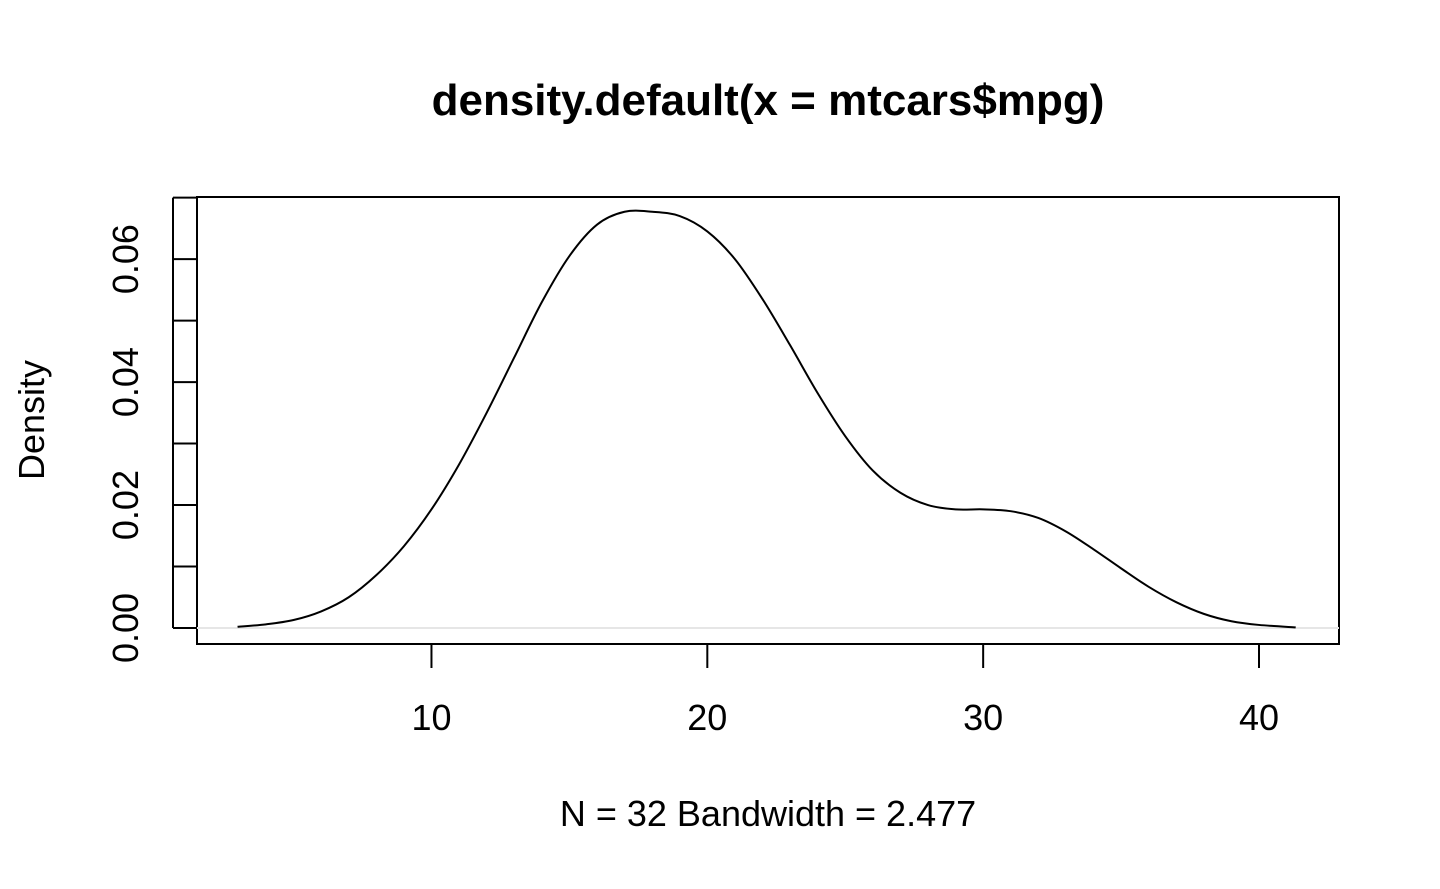  Describe the element at coordinates (1259, 717) in the screenshot. I see `x-tick-label: 40` at that location.